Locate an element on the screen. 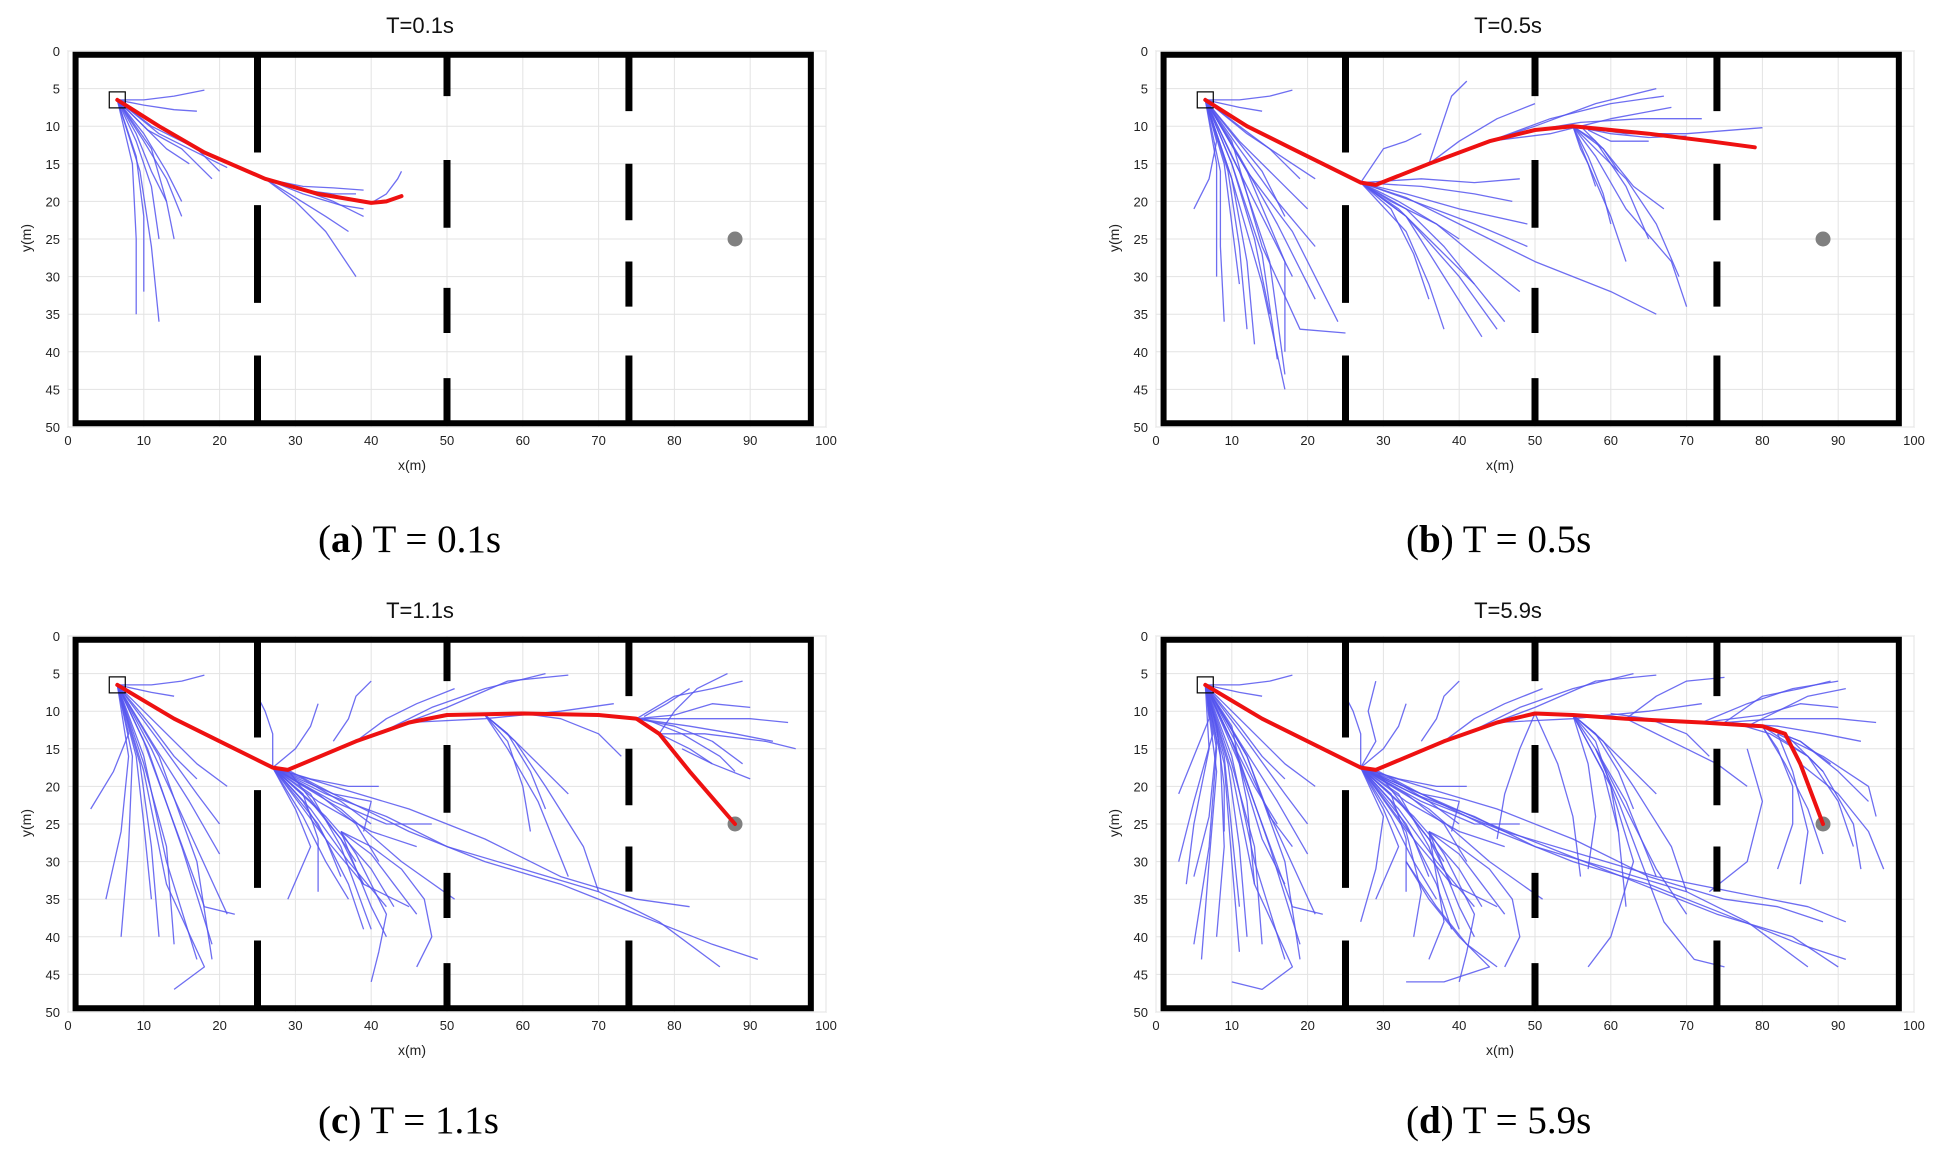  planned-path is located at coordinates (1480, 142).